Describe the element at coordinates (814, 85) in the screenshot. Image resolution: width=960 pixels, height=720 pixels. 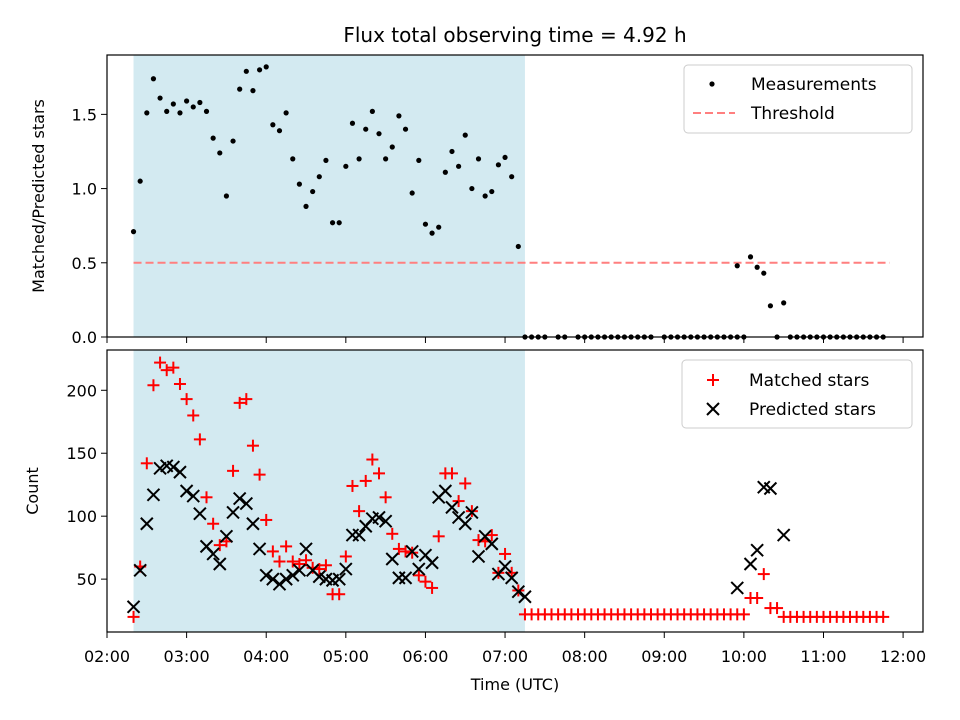
I see `legend-measurements-label: Measurements` at that location.